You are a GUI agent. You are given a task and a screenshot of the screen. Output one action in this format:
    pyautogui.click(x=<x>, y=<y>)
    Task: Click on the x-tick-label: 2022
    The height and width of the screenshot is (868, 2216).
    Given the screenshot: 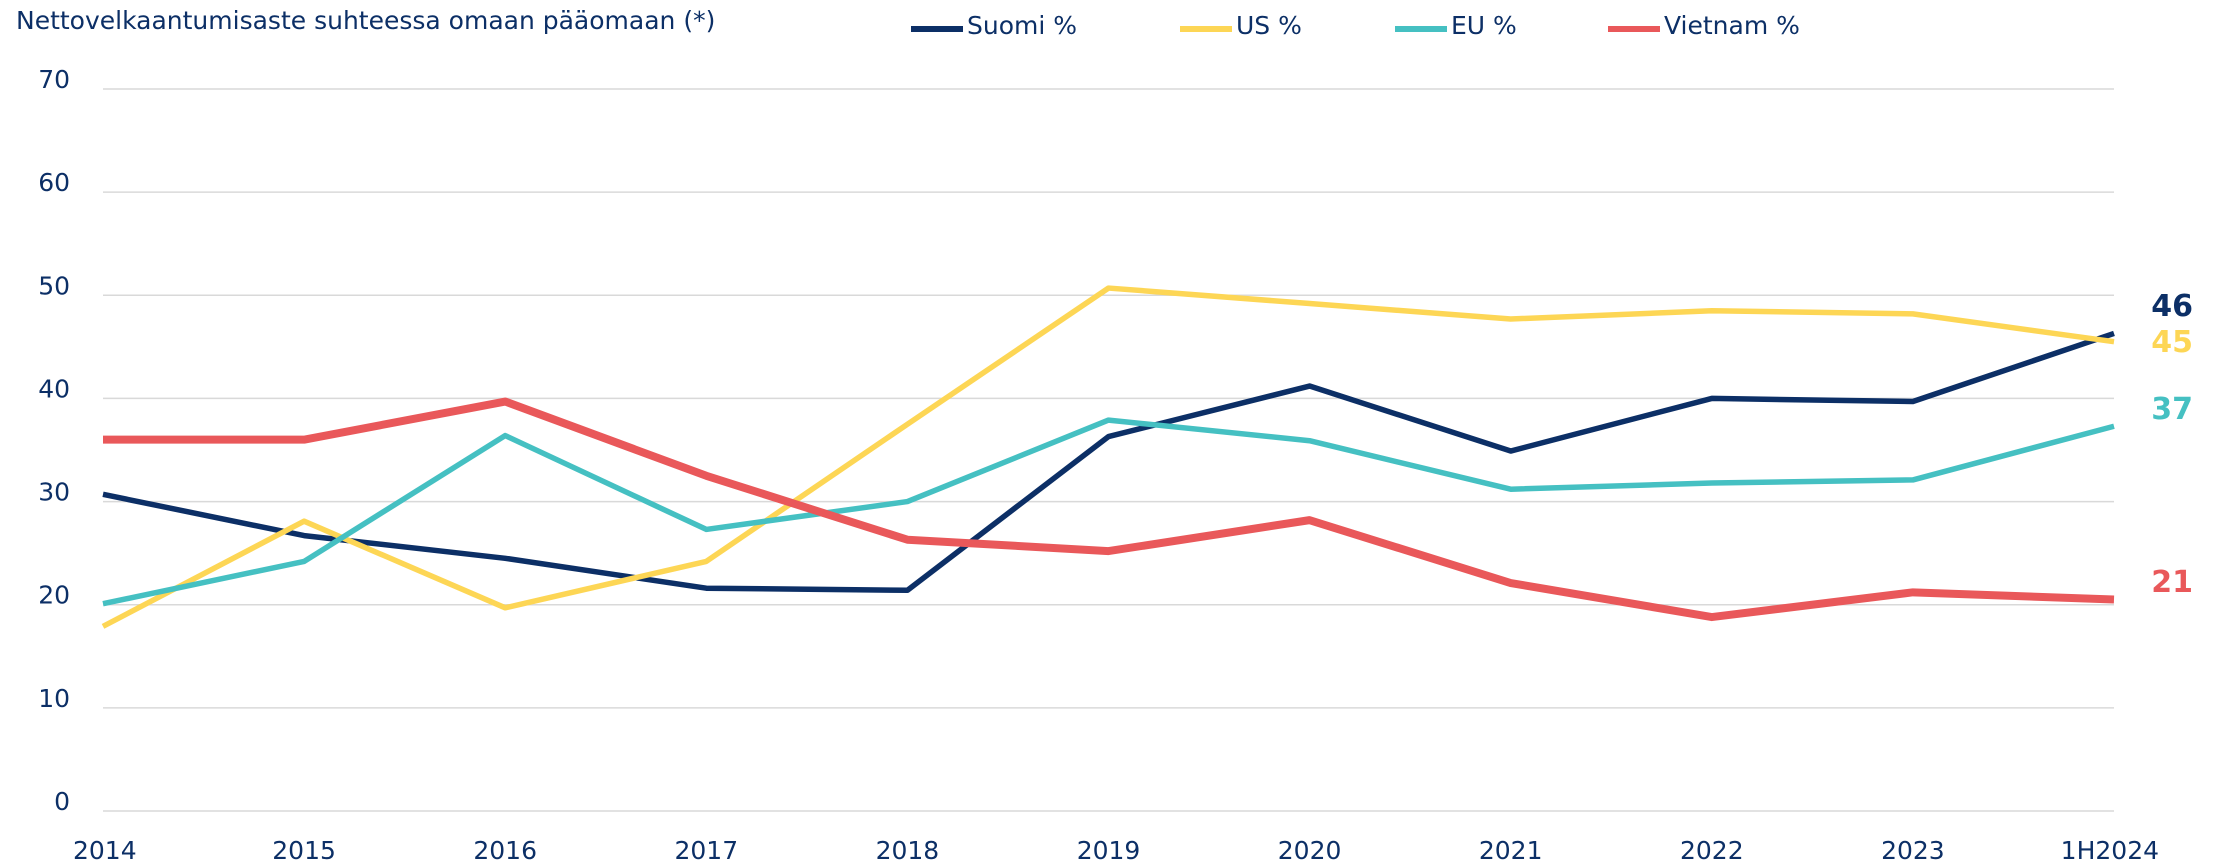 What is the action you would take?
    pyautogui.click(x=1712, y=850)
    